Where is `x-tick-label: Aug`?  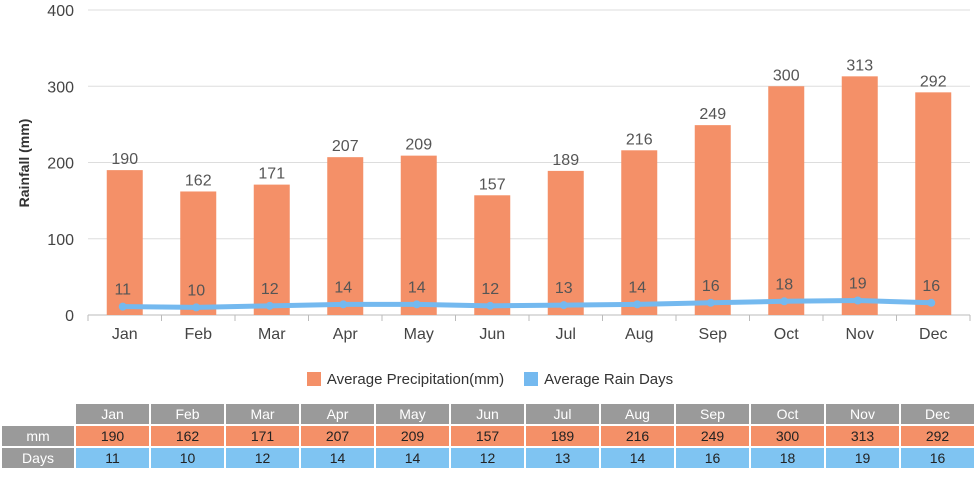 x-tick-label: Aug is located at coordinates (639, 334).